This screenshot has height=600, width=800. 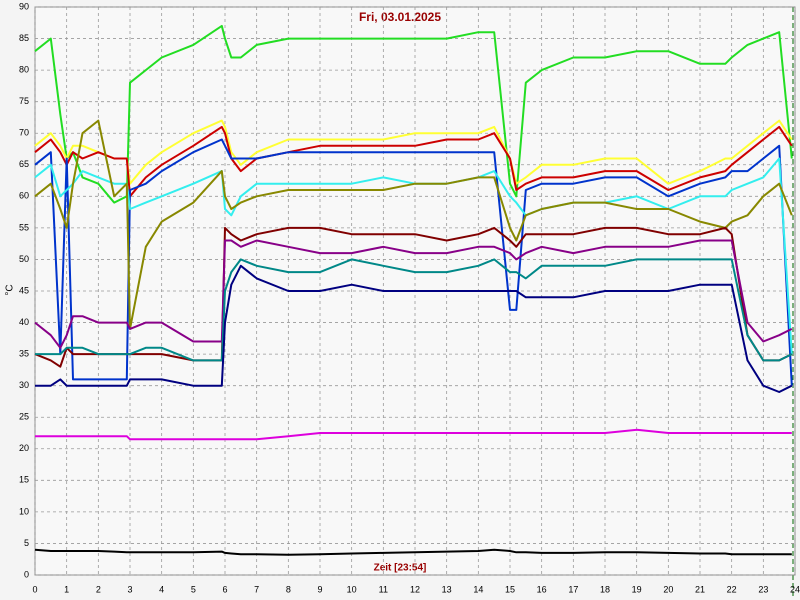 I want to click on y-tick-label: 85, so click(x=24, y=38).